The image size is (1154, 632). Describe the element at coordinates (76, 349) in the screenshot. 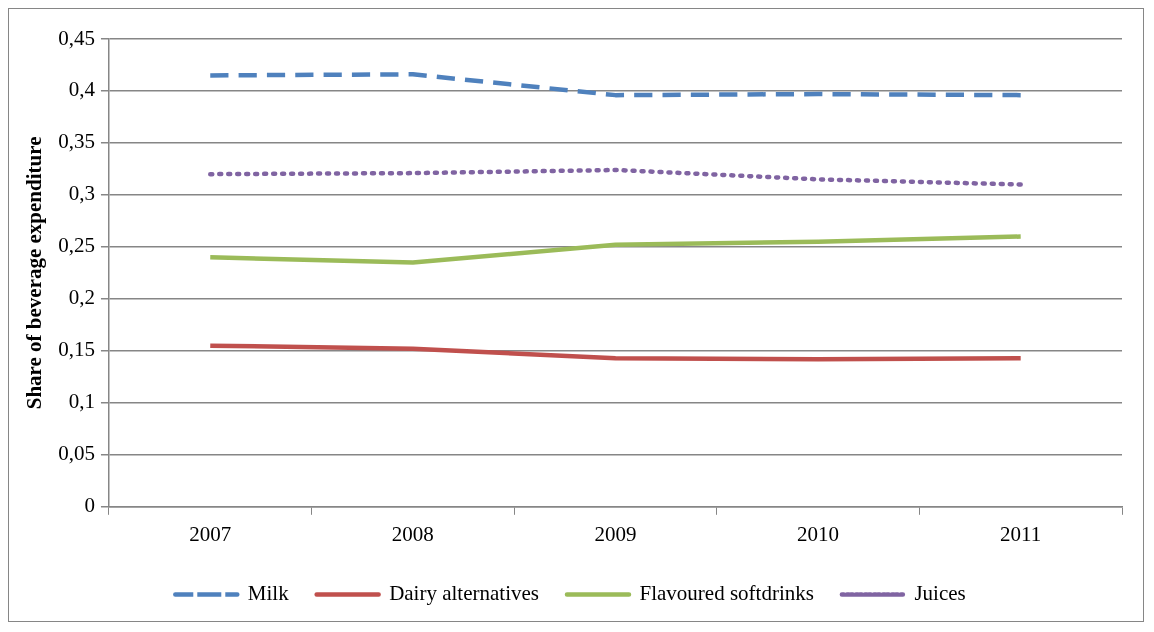

I see `y-tick-label: 0,15` at that location.